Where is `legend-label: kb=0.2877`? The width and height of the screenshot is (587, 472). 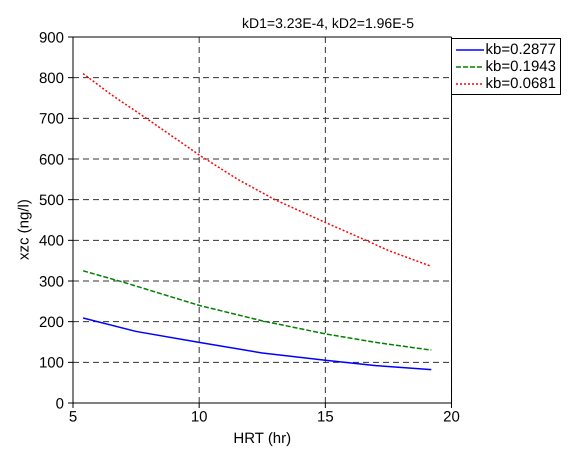
legend-label: kb=0.2877 is located at coordinates (521, 49).